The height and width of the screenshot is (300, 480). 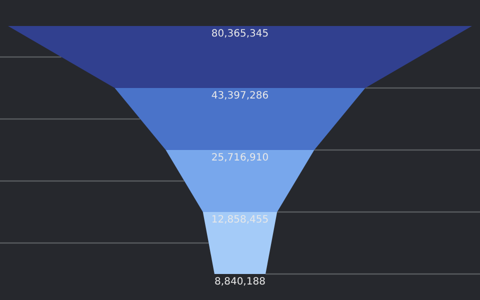 What do you see at coordinates (240, 282) in the screenshot?
I see `data-label: 8,840,188` at bounding box center [240, 282].